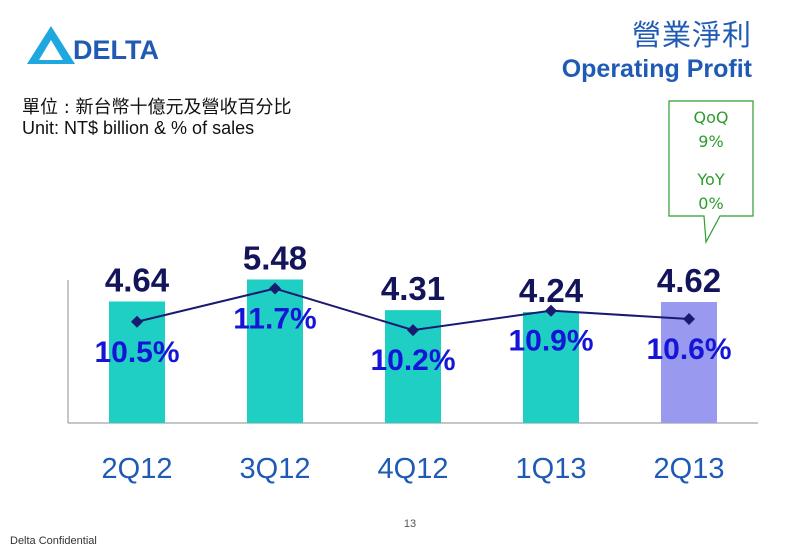  What do you see at coordinates (275, 288) in the screenshot?
I see `margin-point-3Q12` at bounding box center [275, 288].